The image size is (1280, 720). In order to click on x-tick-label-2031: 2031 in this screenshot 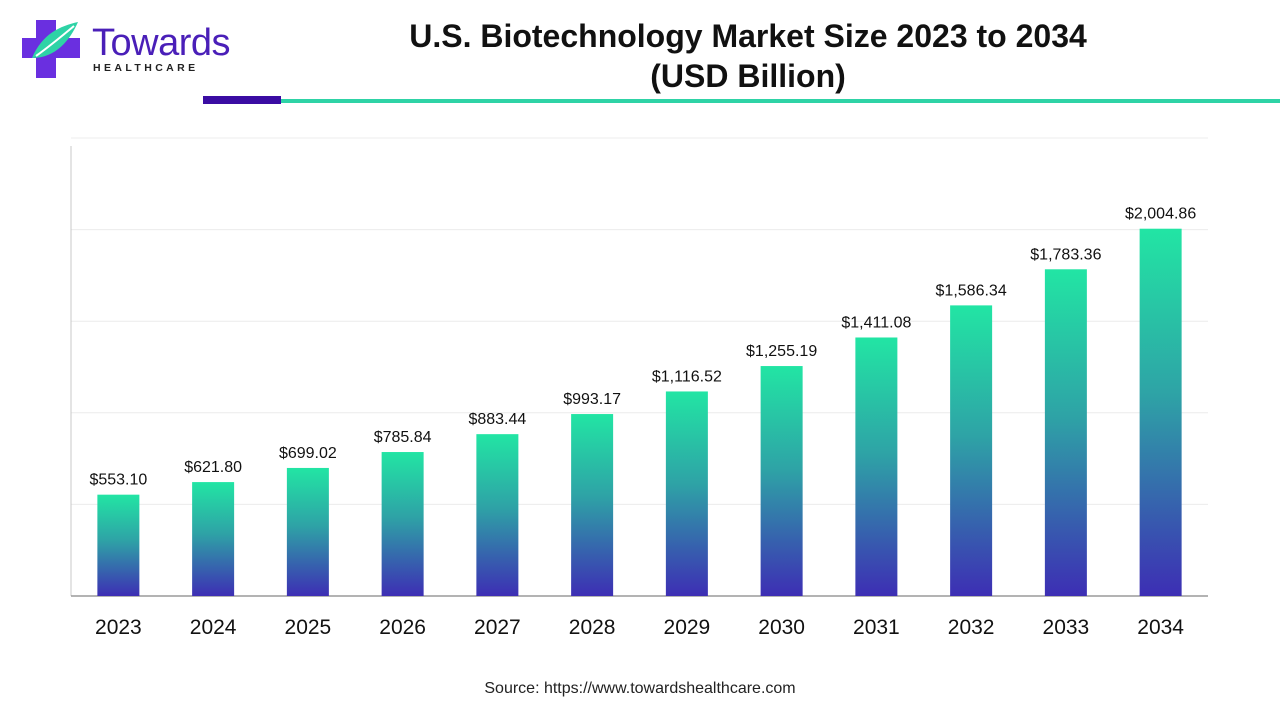, I will do `click(876, 627)`.